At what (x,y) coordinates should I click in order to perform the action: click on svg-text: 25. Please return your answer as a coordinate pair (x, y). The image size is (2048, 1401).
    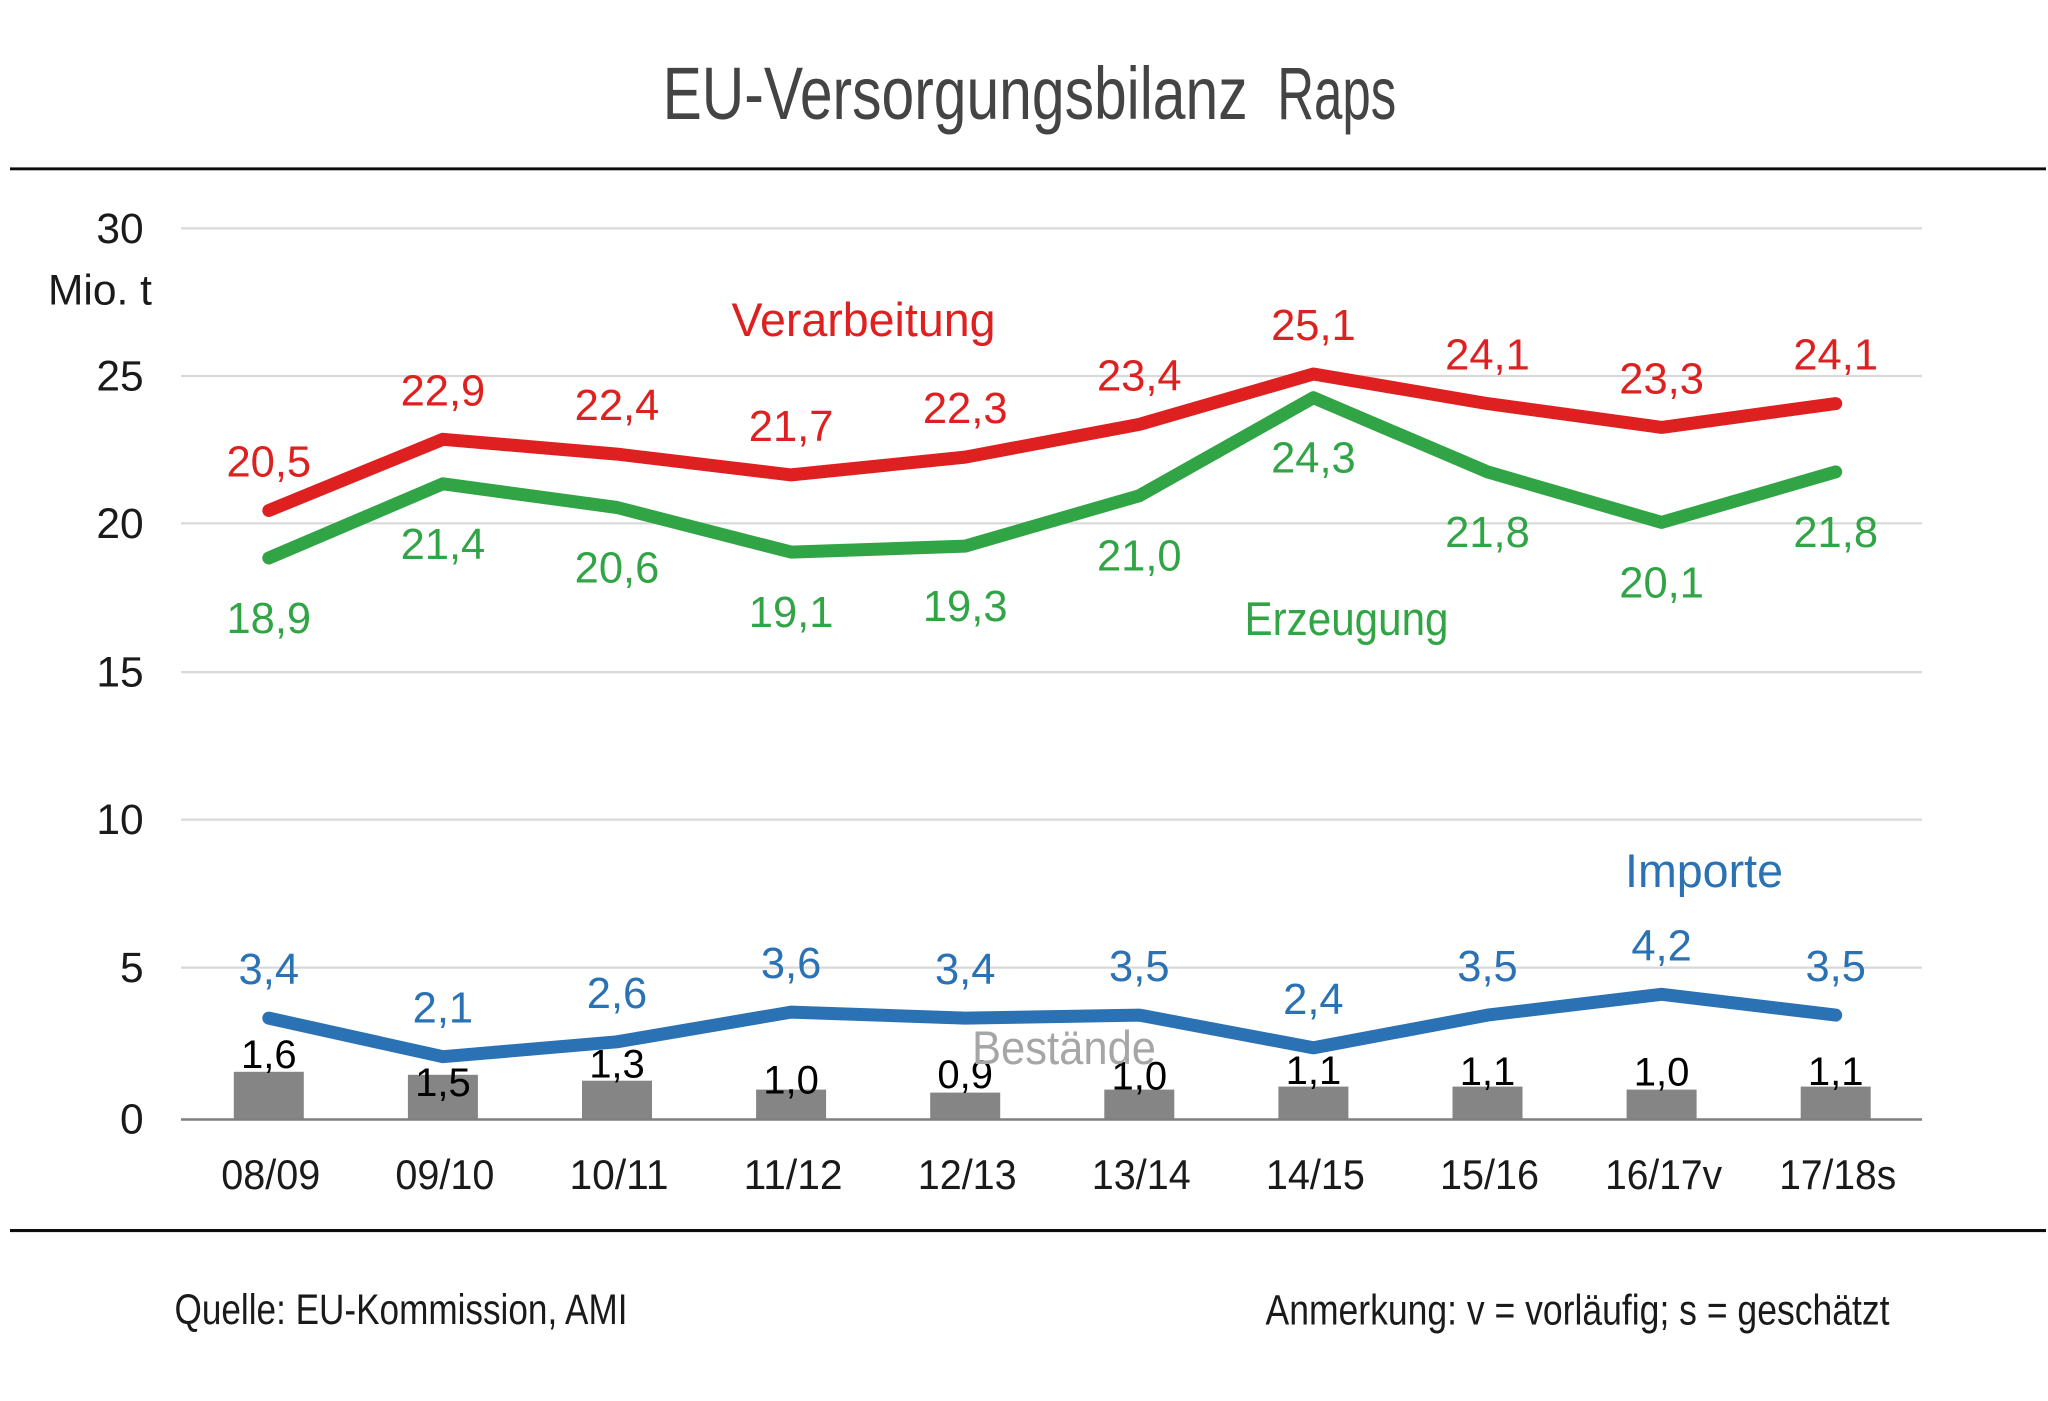
    Looking at the image, I should click on (119, 377).